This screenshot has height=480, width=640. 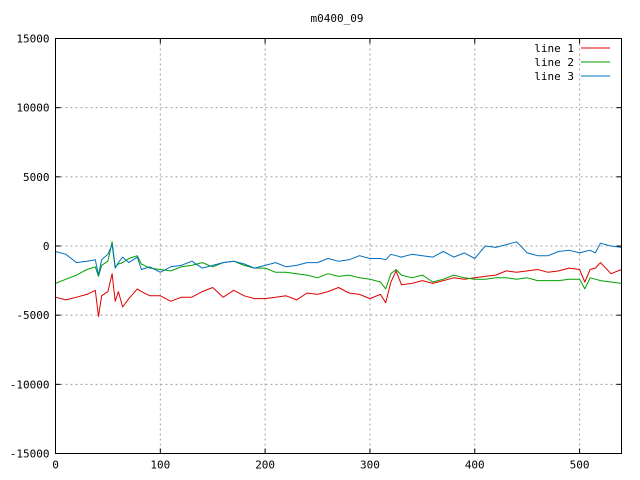 I want to click on x-tick-label: 200, so click(x=265, y=465).